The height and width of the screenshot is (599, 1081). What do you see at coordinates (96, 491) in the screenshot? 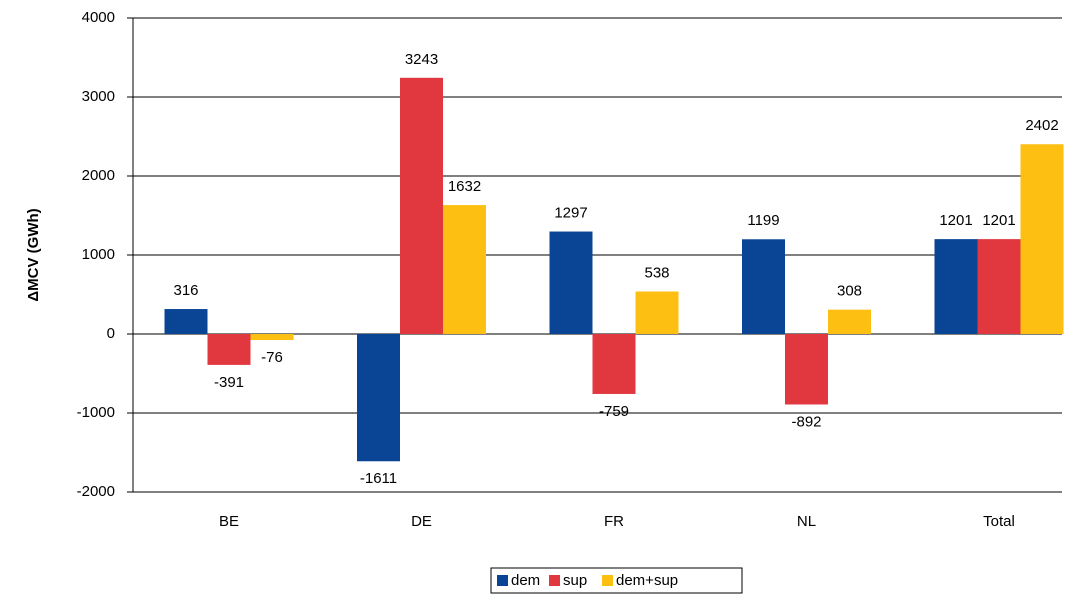
I see `y-tick-label: -2000` at bounding box center [96, 491].